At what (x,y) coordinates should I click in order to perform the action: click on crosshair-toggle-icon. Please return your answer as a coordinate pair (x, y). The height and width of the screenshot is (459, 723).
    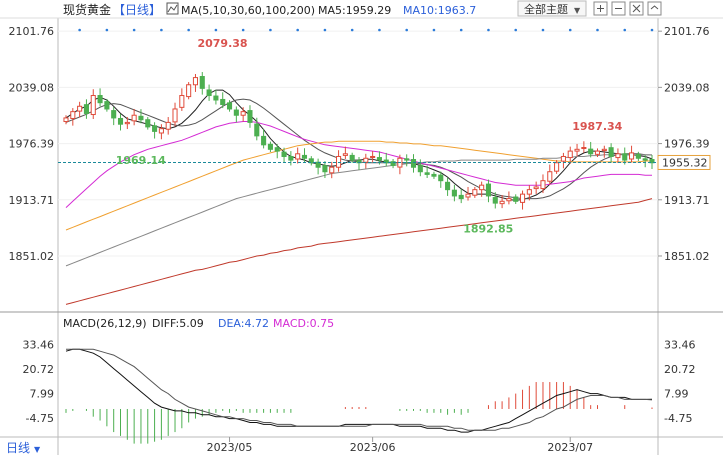
    Looking at the image, I should click on (600, 8).